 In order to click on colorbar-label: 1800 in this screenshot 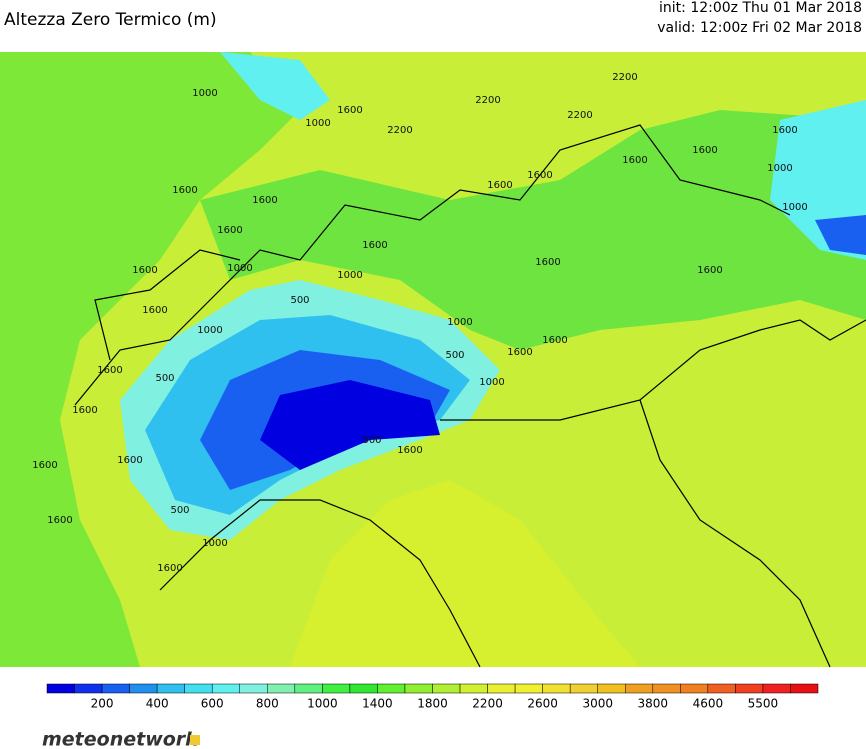, I will do `click(432, 704)`.